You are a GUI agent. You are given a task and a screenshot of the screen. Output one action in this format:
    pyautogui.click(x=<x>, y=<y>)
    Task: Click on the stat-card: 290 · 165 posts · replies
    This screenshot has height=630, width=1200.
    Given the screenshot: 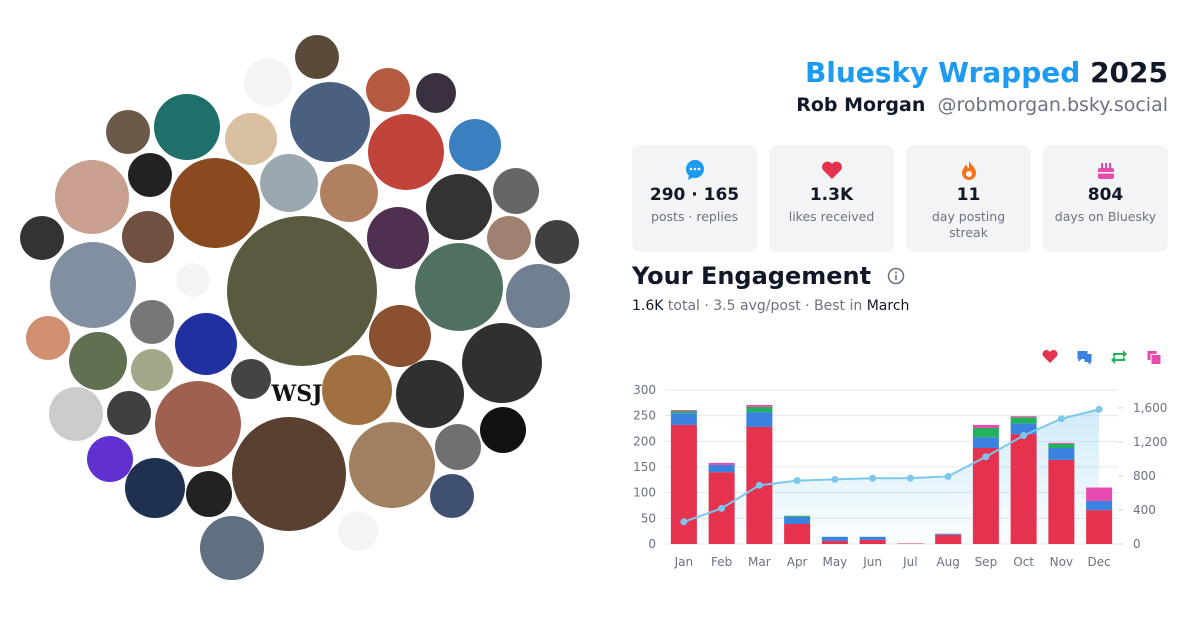 What is the action you would take?
    pyautogui.click(x=694, y=198)
    